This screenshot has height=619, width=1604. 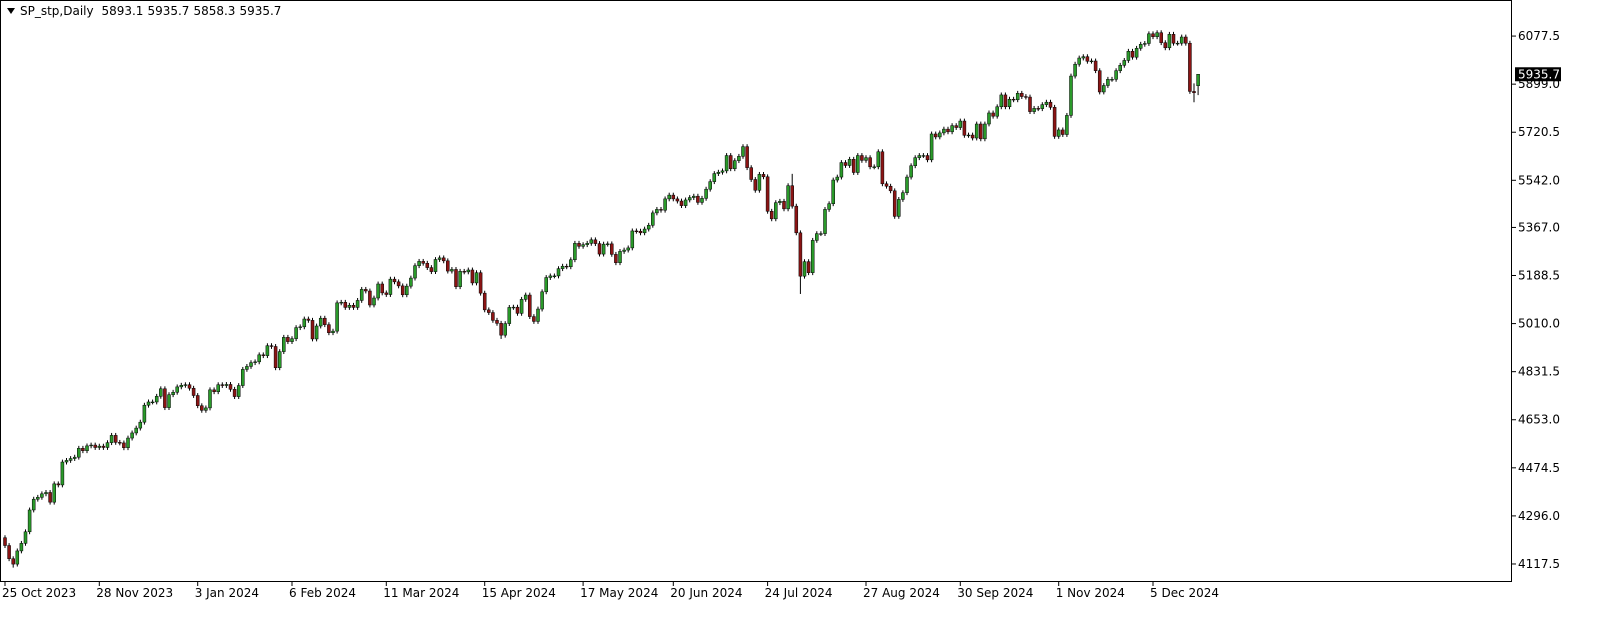 What do you see at coordinates (260, 11) in the screenshot?
I see `last-close: 5935.7` at bounding box center [260, 11].